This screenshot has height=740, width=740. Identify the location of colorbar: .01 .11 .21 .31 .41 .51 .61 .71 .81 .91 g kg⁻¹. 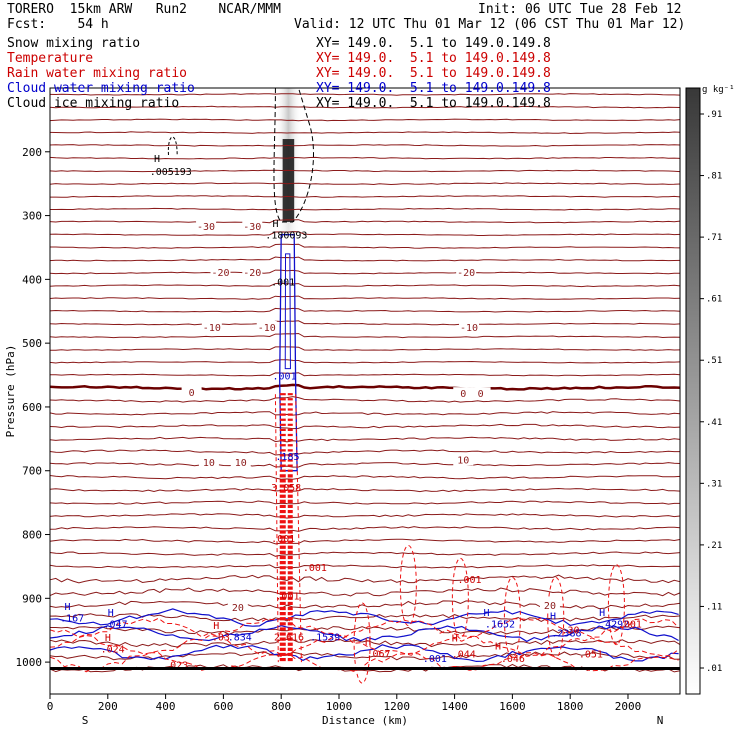
(710, 390).